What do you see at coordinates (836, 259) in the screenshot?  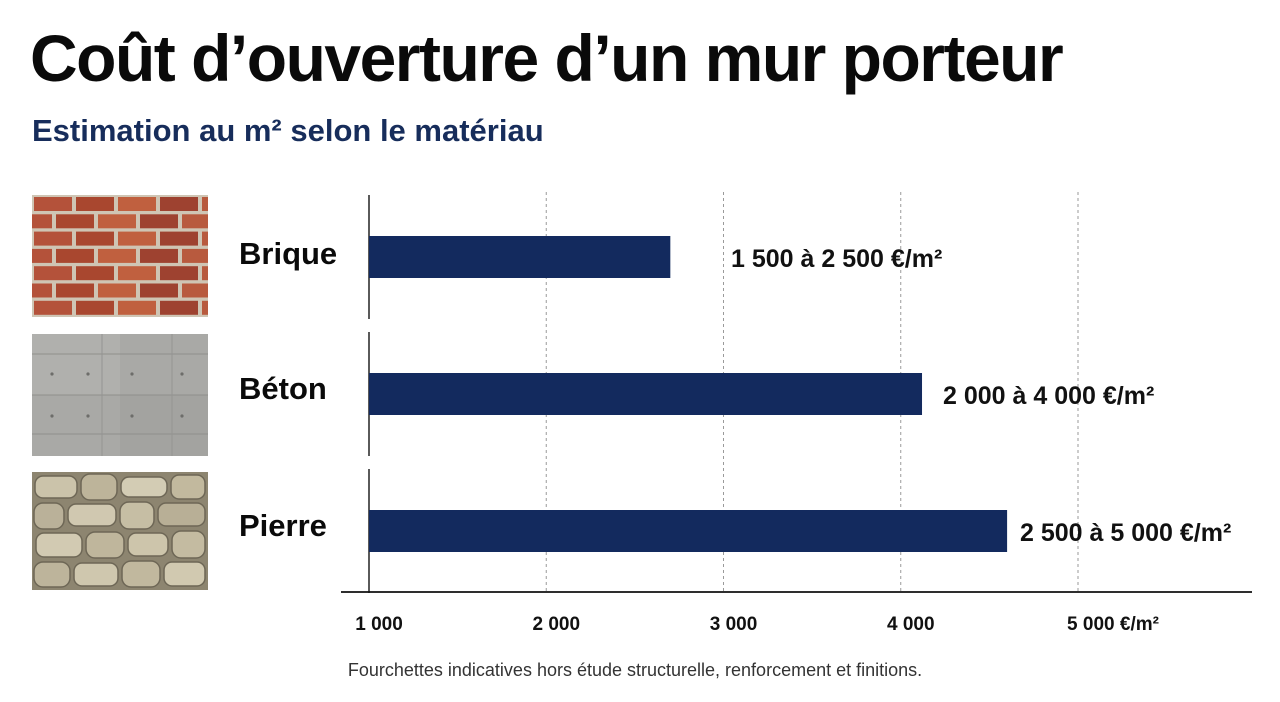 I see `data-label-1: 1 500 à 2 500 €/m²` at bounding box center [836, 259].